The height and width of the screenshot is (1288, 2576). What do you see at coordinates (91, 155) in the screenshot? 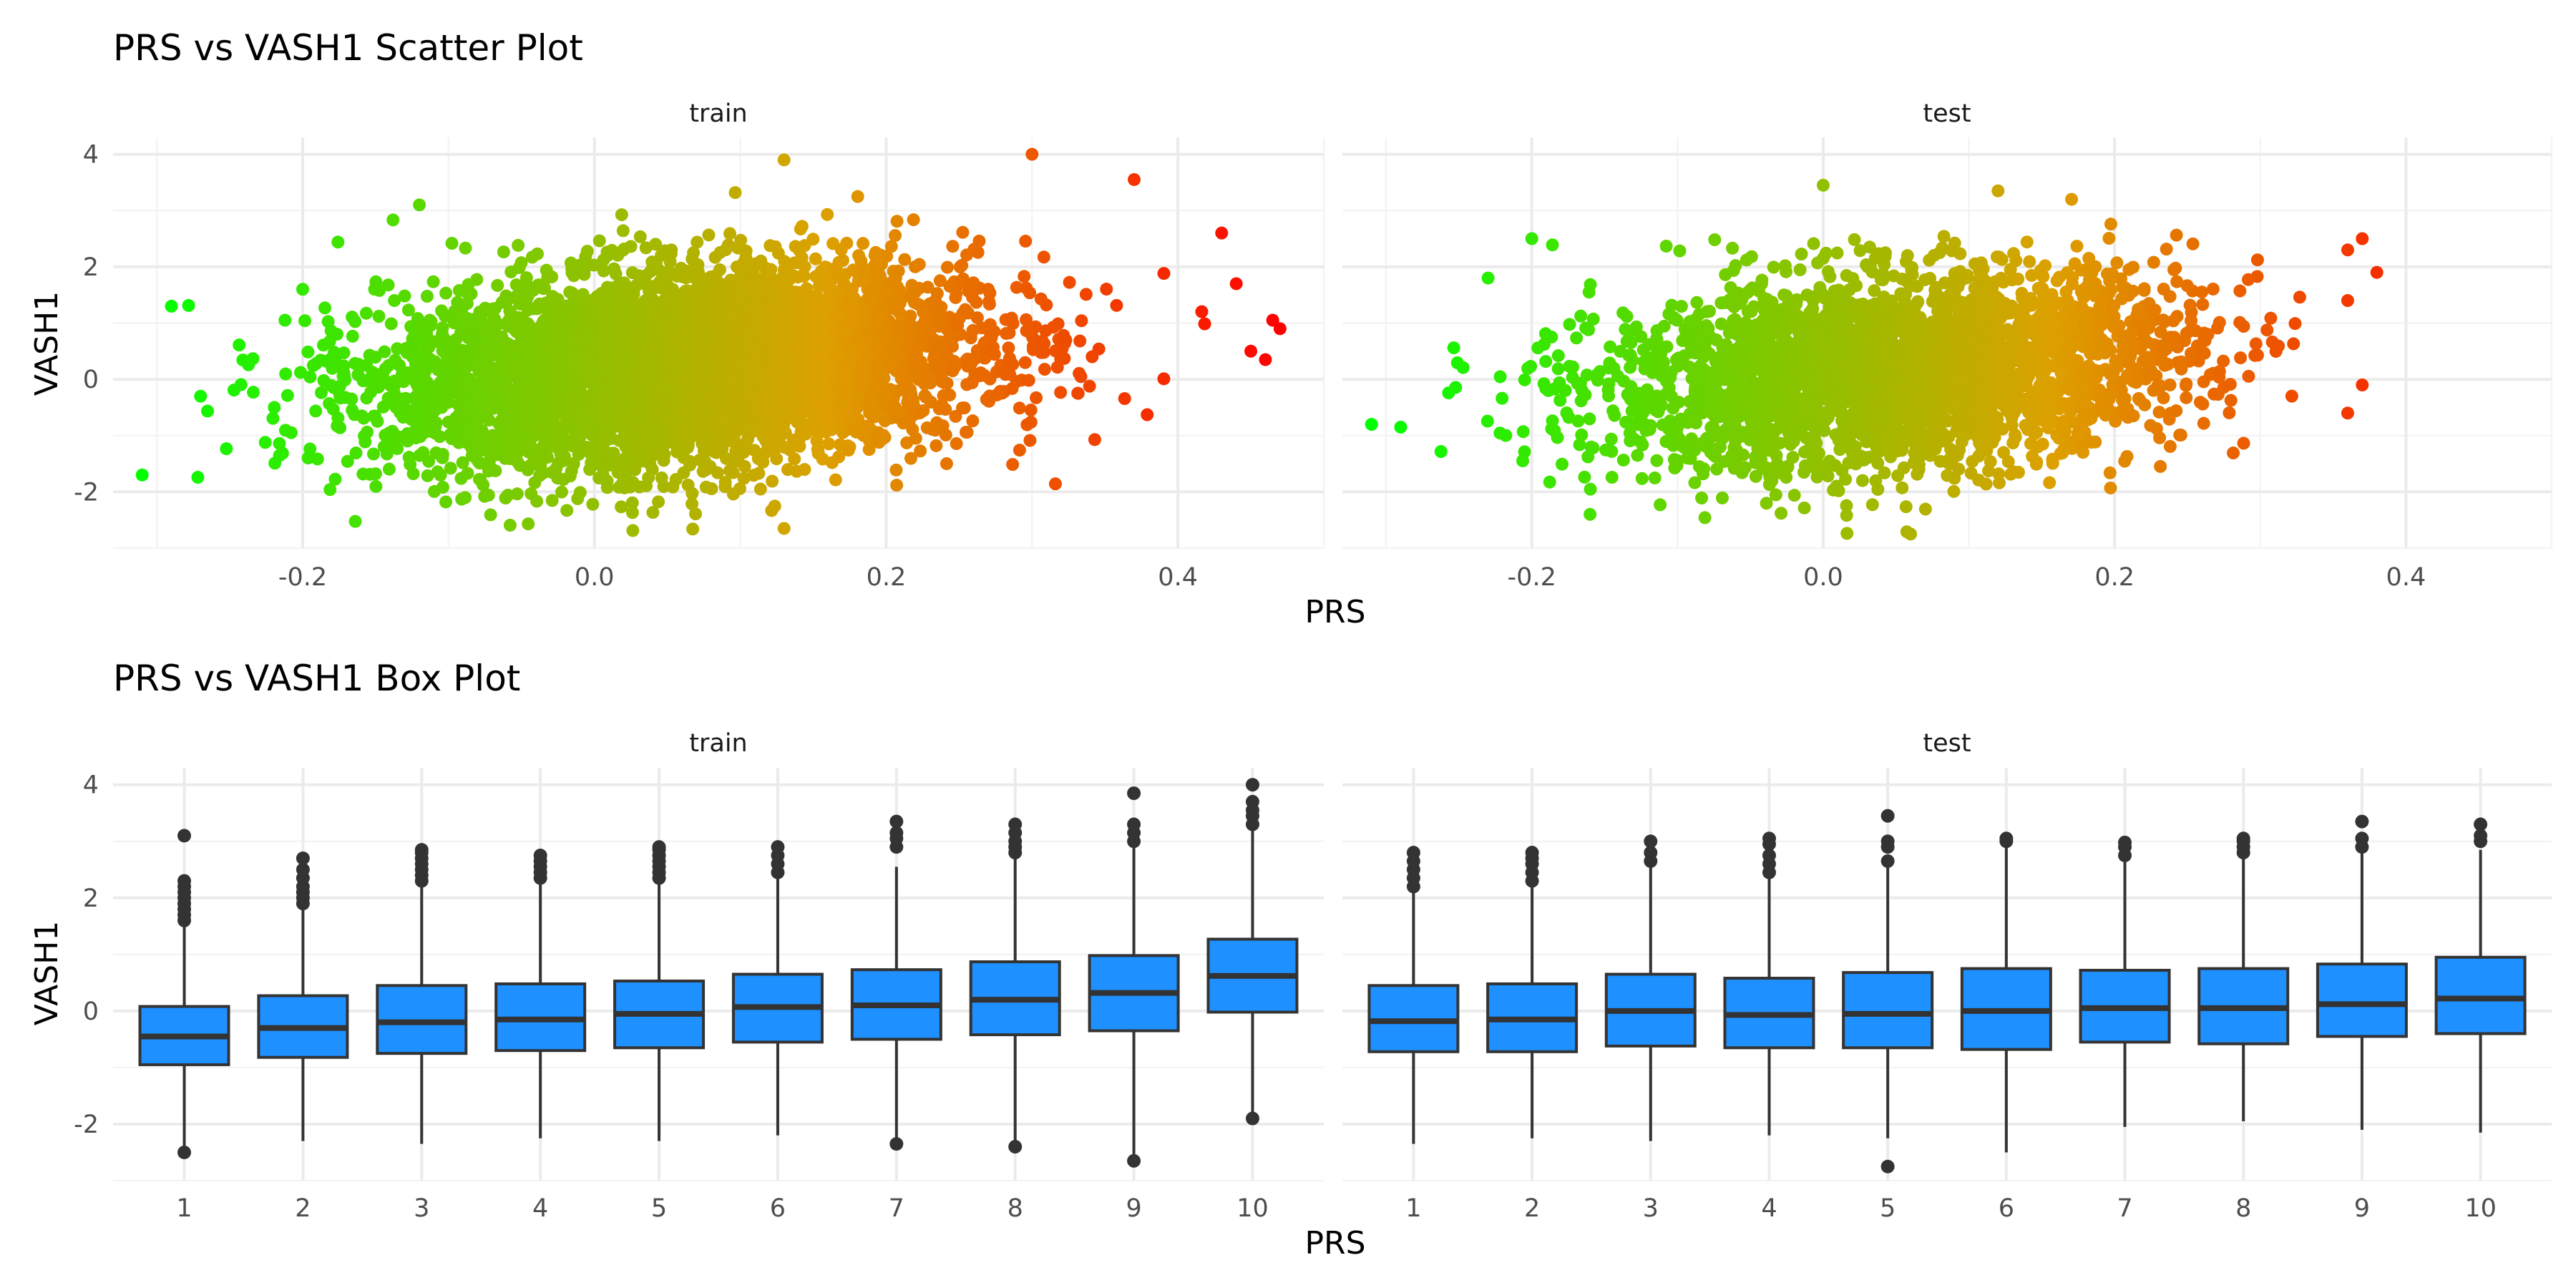
I see `y-tick-label: 4` at bounding box center [91, 155].